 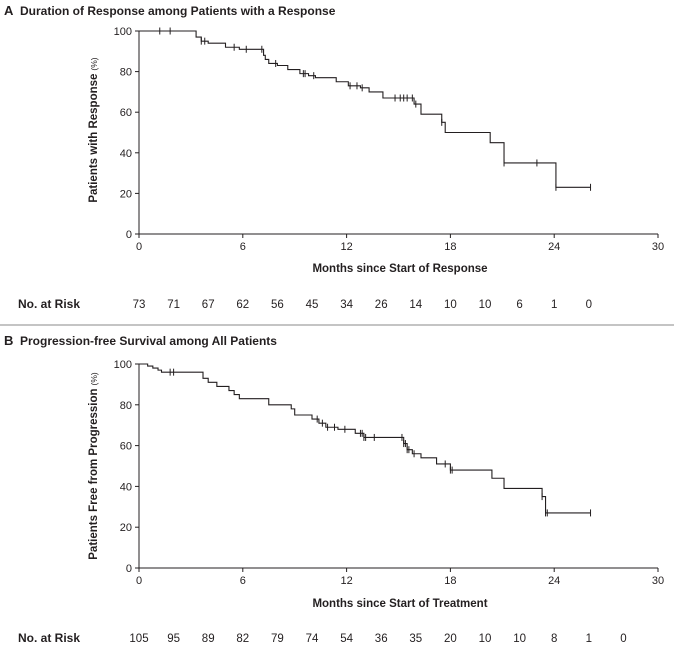 What do you see at coordinates (415, 639) in the screenshot?
I see `risk-value: 35` at bounding box center [415, 639].